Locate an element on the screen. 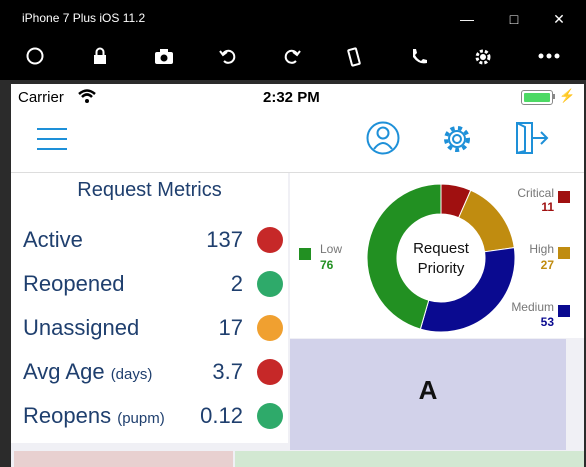 This screenshot has width=586, height=467. rotate-right-icon is located at coordinates (292, 59).